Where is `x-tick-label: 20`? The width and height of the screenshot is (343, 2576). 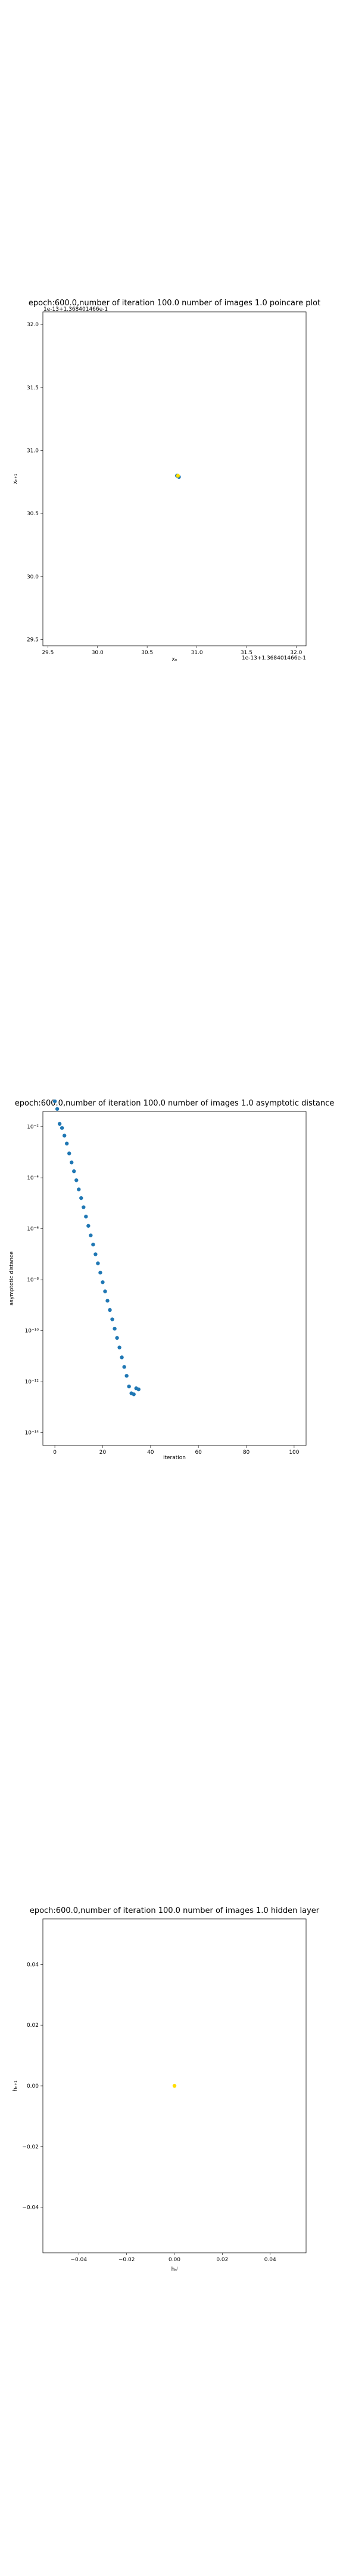
x-tick-label: 20 is located at coordinates (103, 1453).